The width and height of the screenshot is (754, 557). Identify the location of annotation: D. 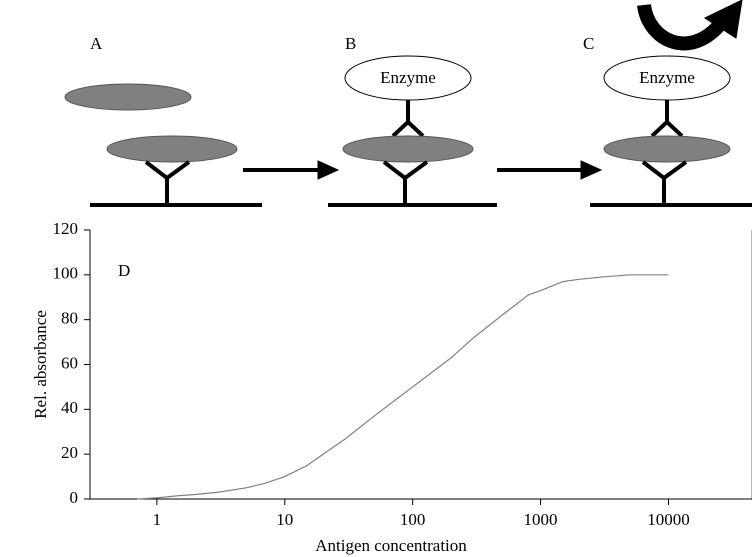
(124, 270).